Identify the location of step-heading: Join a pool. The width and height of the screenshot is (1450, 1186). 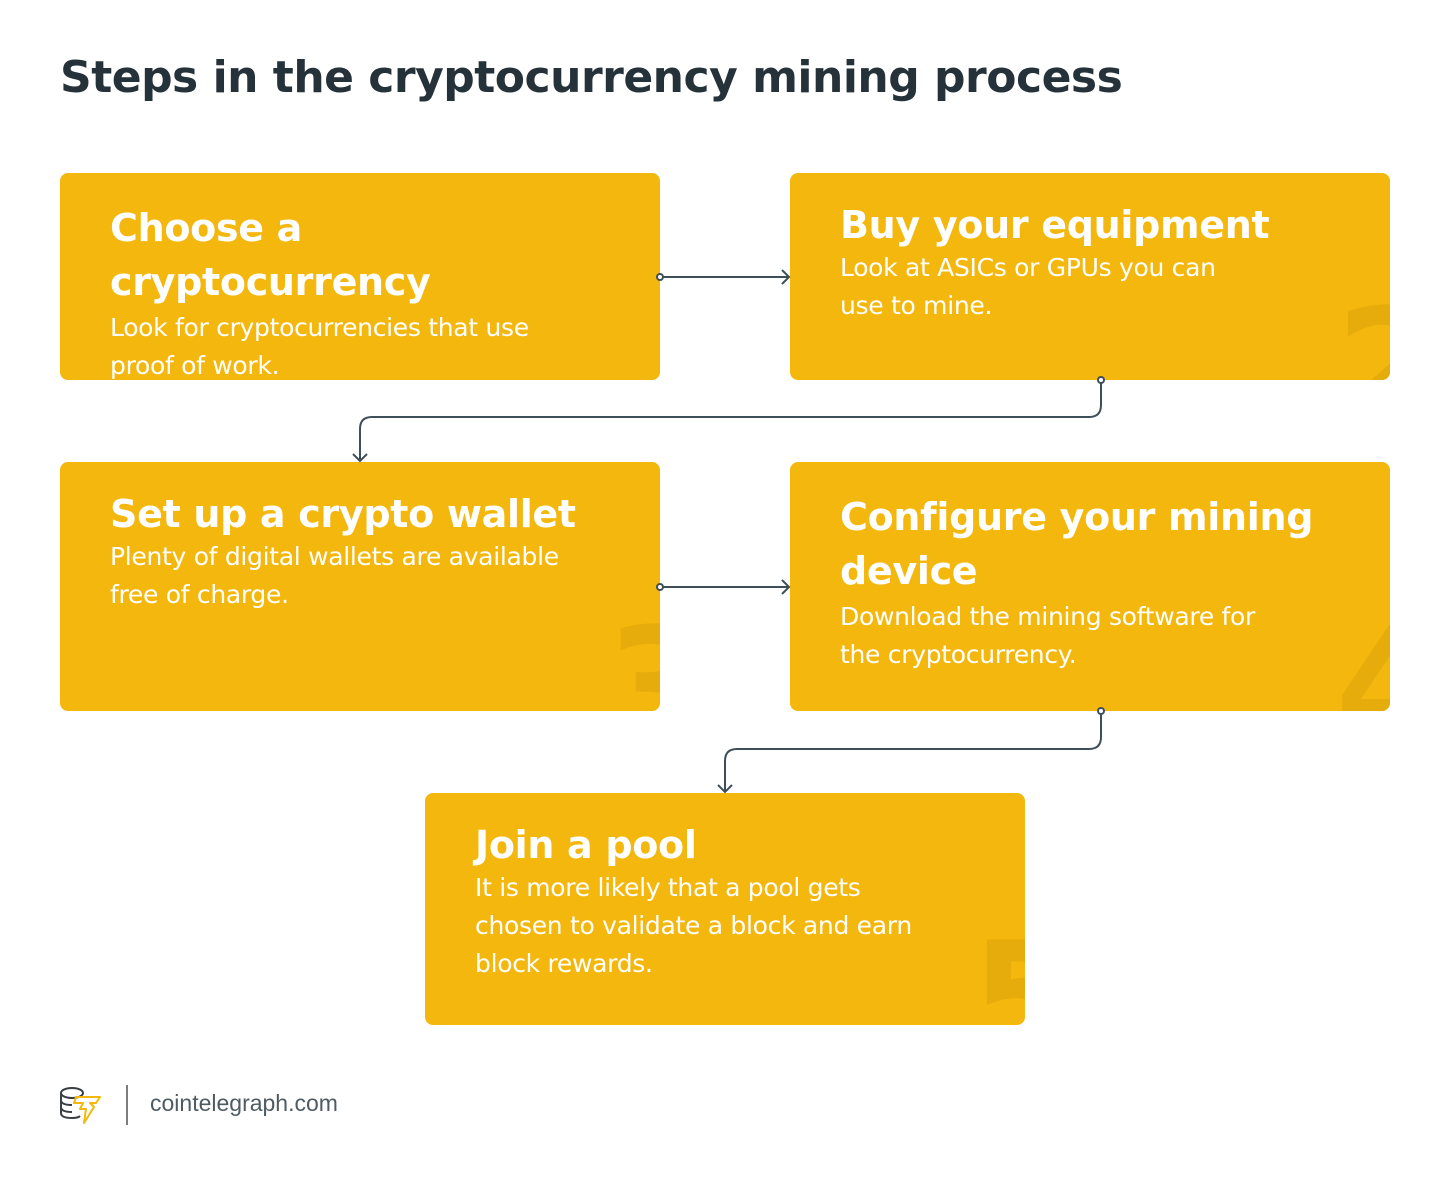
(586, 845).